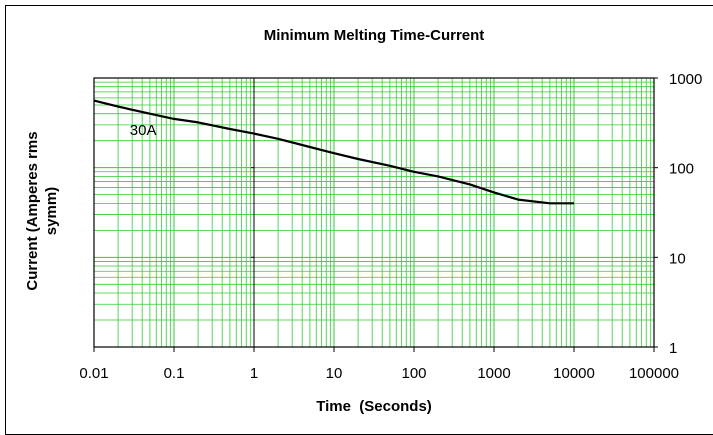 This screenshot has height=435, width=713. What do you see at coordinates (681, 169) in the screenshot?
I see `y-tick-label: 100` at bounding box center [681, 169].